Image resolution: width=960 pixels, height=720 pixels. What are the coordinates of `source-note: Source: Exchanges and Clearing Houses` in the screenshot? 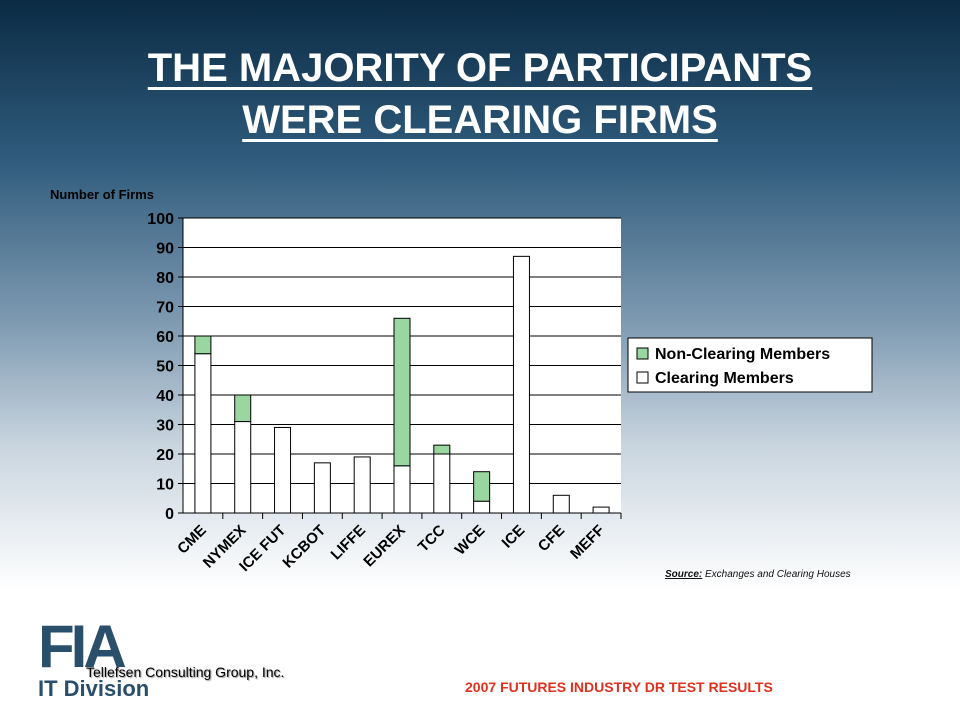 It's located at (758, 574).